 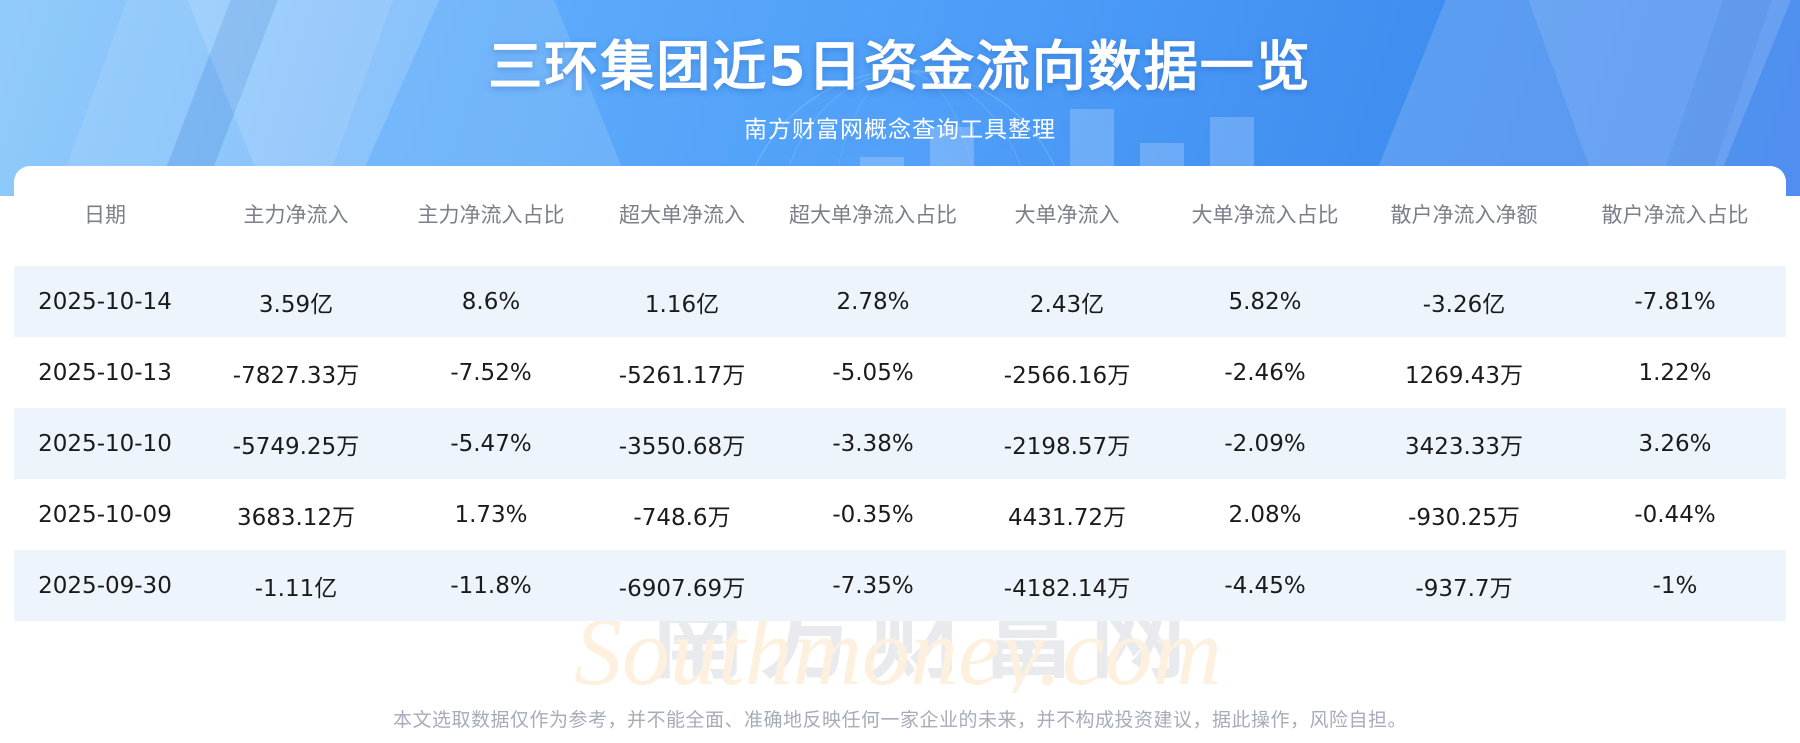 I want to click on column-header-retail-net: 散户净流入净额, so click(x=1464, y=215).